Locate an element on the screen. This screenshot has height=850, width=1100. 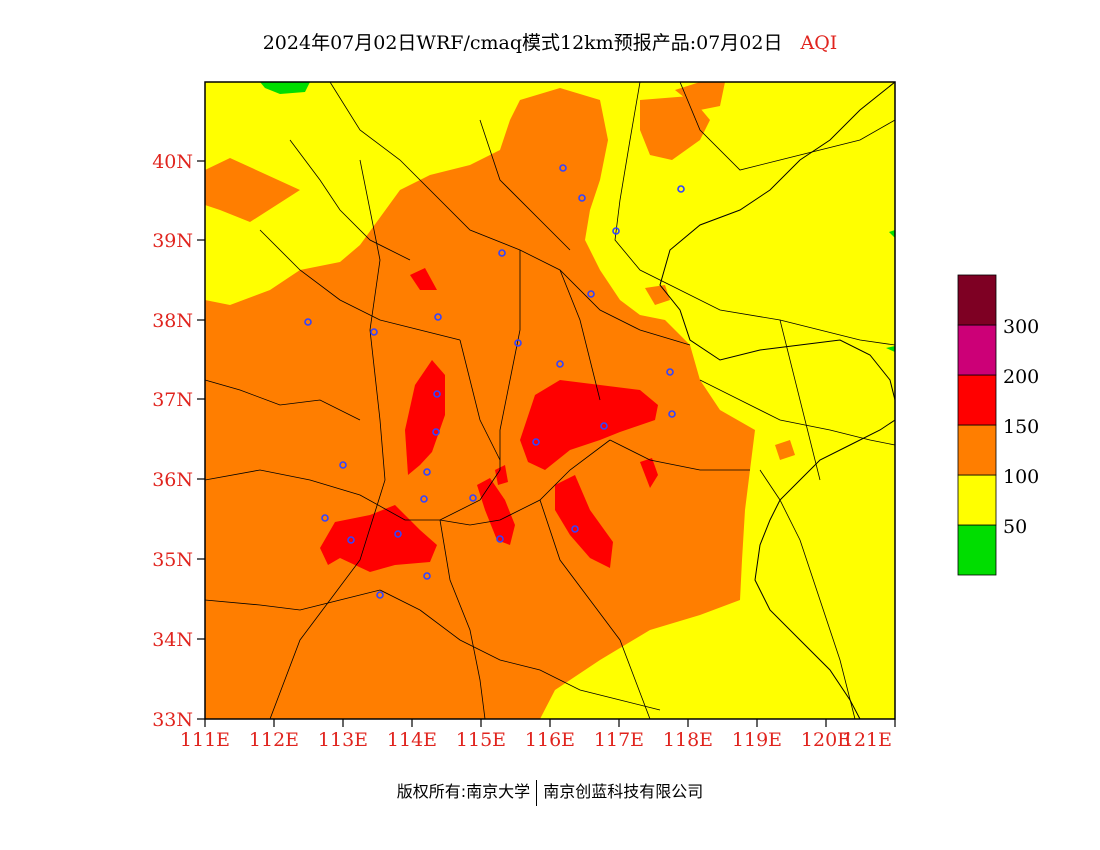
lat-label: 35N is located at coordinates (172, 560).